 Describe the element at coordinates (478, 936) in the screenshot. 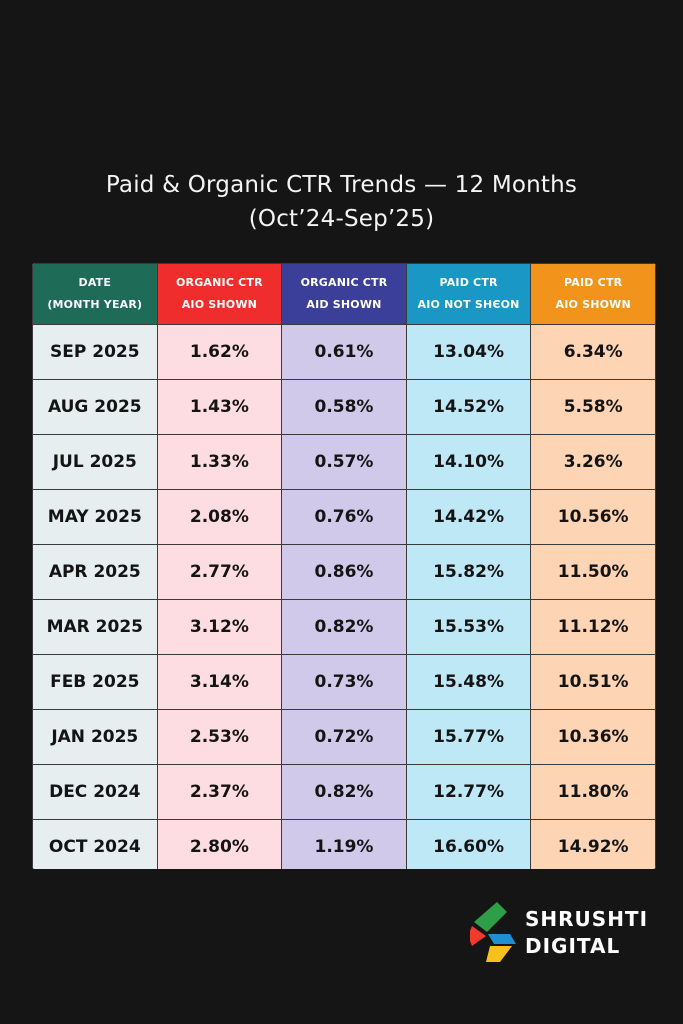

I see `logo-red-blade` at that location.